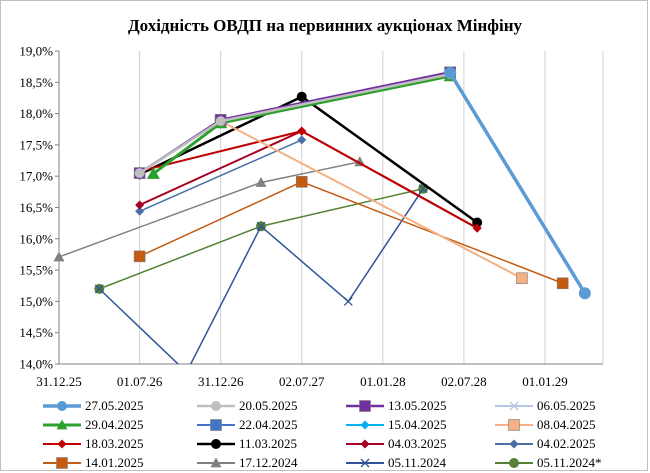 Image resolution: width=650 pixels, height=473 pixels. What do you see at coordinates (396, 443) in the screenshot?
I see `legend-item: 04.03.2025` at bounding box center [396, 443].